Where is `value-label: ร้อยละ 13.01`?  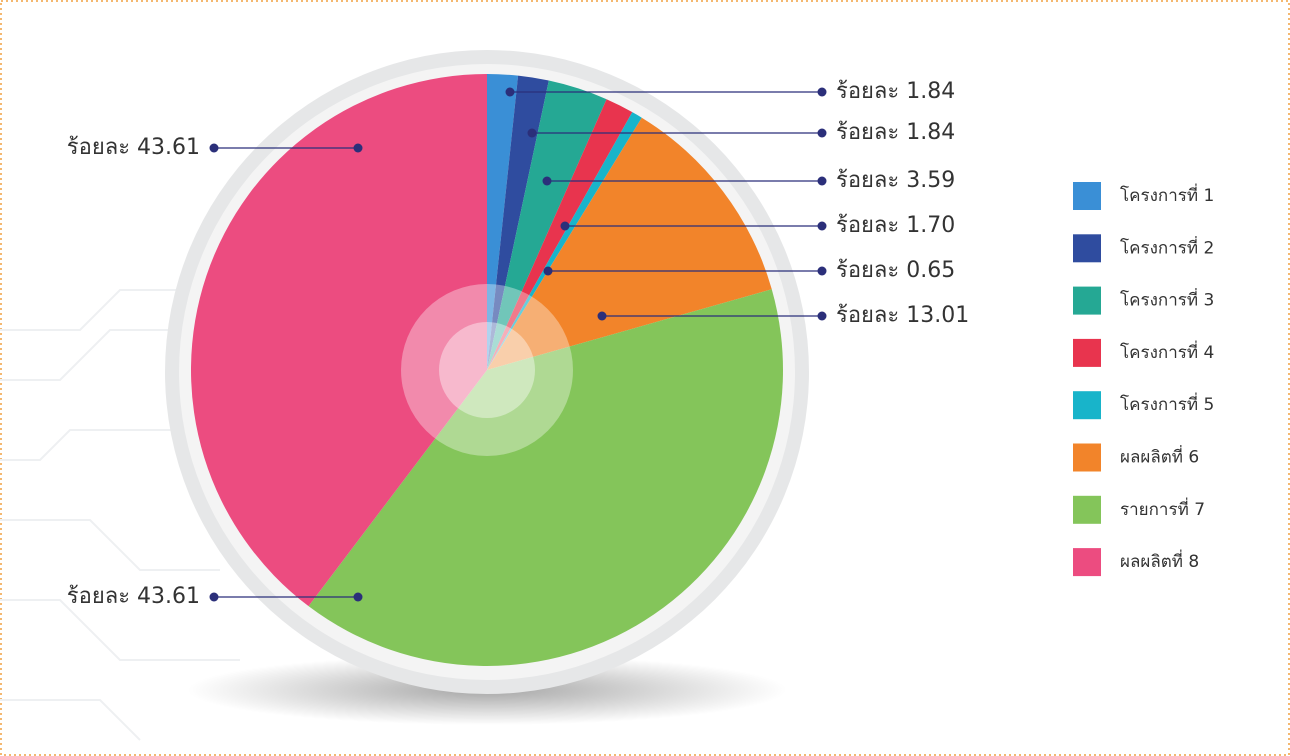 value-label: ร้อยละ 13.01 is located at coordinates (902, 315).